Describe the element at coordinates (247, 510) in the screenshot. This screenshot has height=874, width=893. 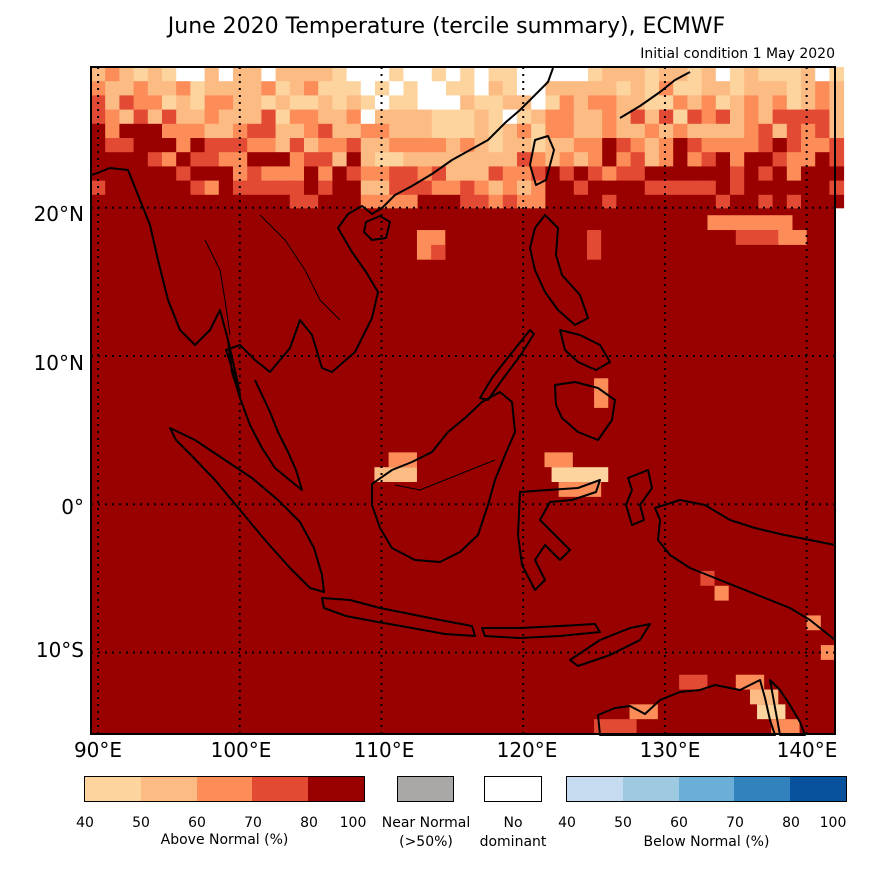
I see `coastline-sumatra` at that location.